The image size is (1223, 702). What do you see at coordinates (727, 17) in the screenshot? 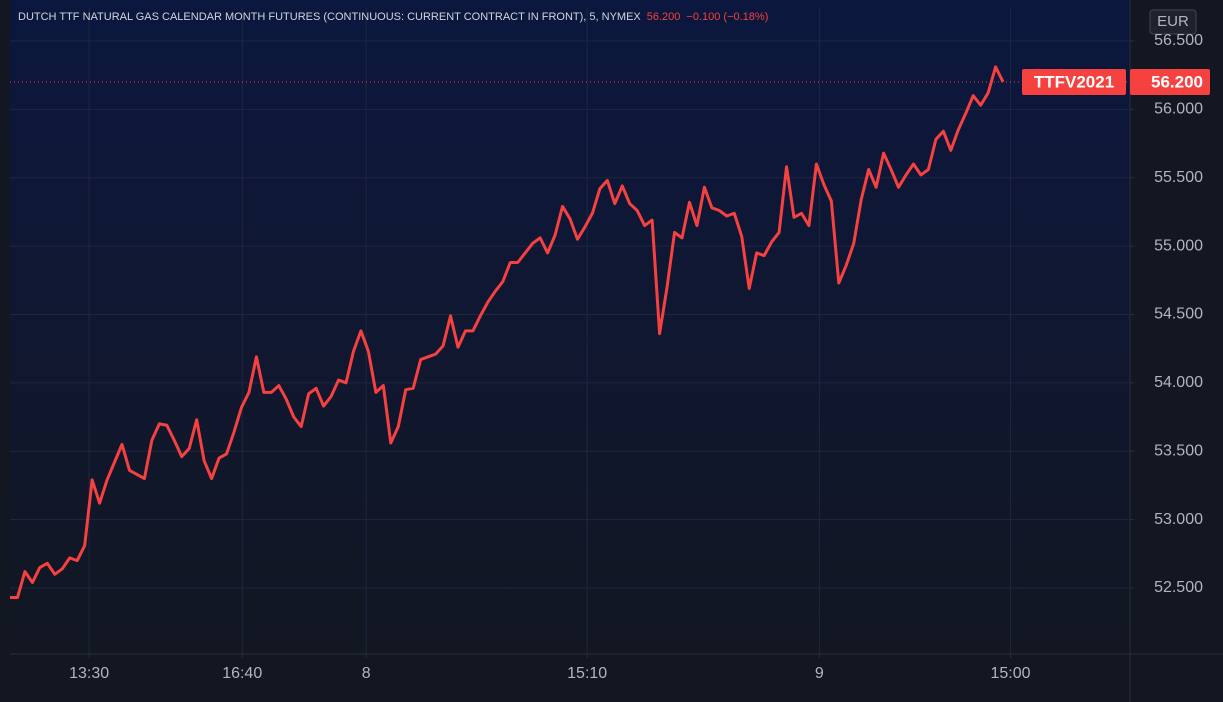
I see `price-change: −0.100 (−0.18%)` at bounding box center [727, 17].